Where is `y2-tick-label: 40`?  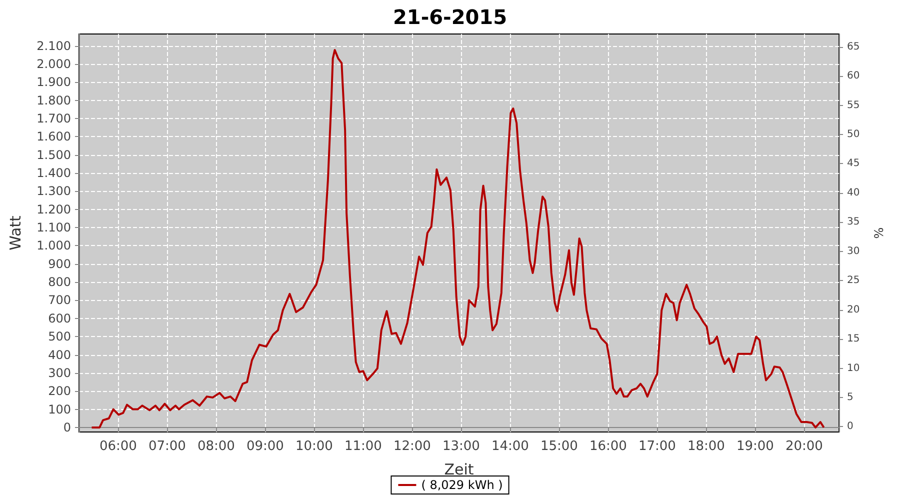 y2-tick-label: 40 is located at coordinates (853, 192).